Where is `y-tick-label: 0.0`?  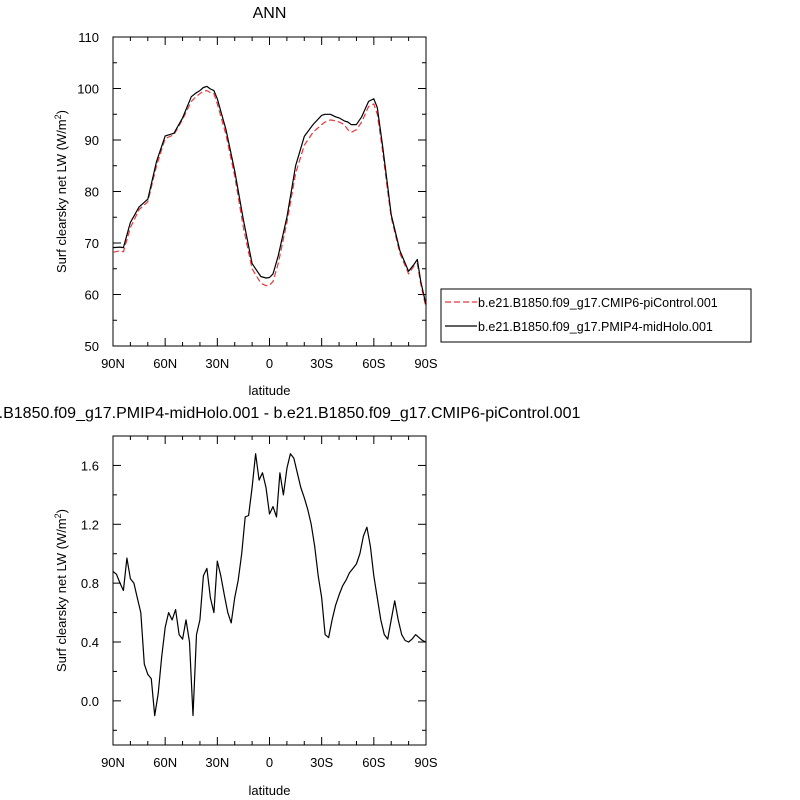
y-tick-label: 0.0 is located at coordinates (90, 701).